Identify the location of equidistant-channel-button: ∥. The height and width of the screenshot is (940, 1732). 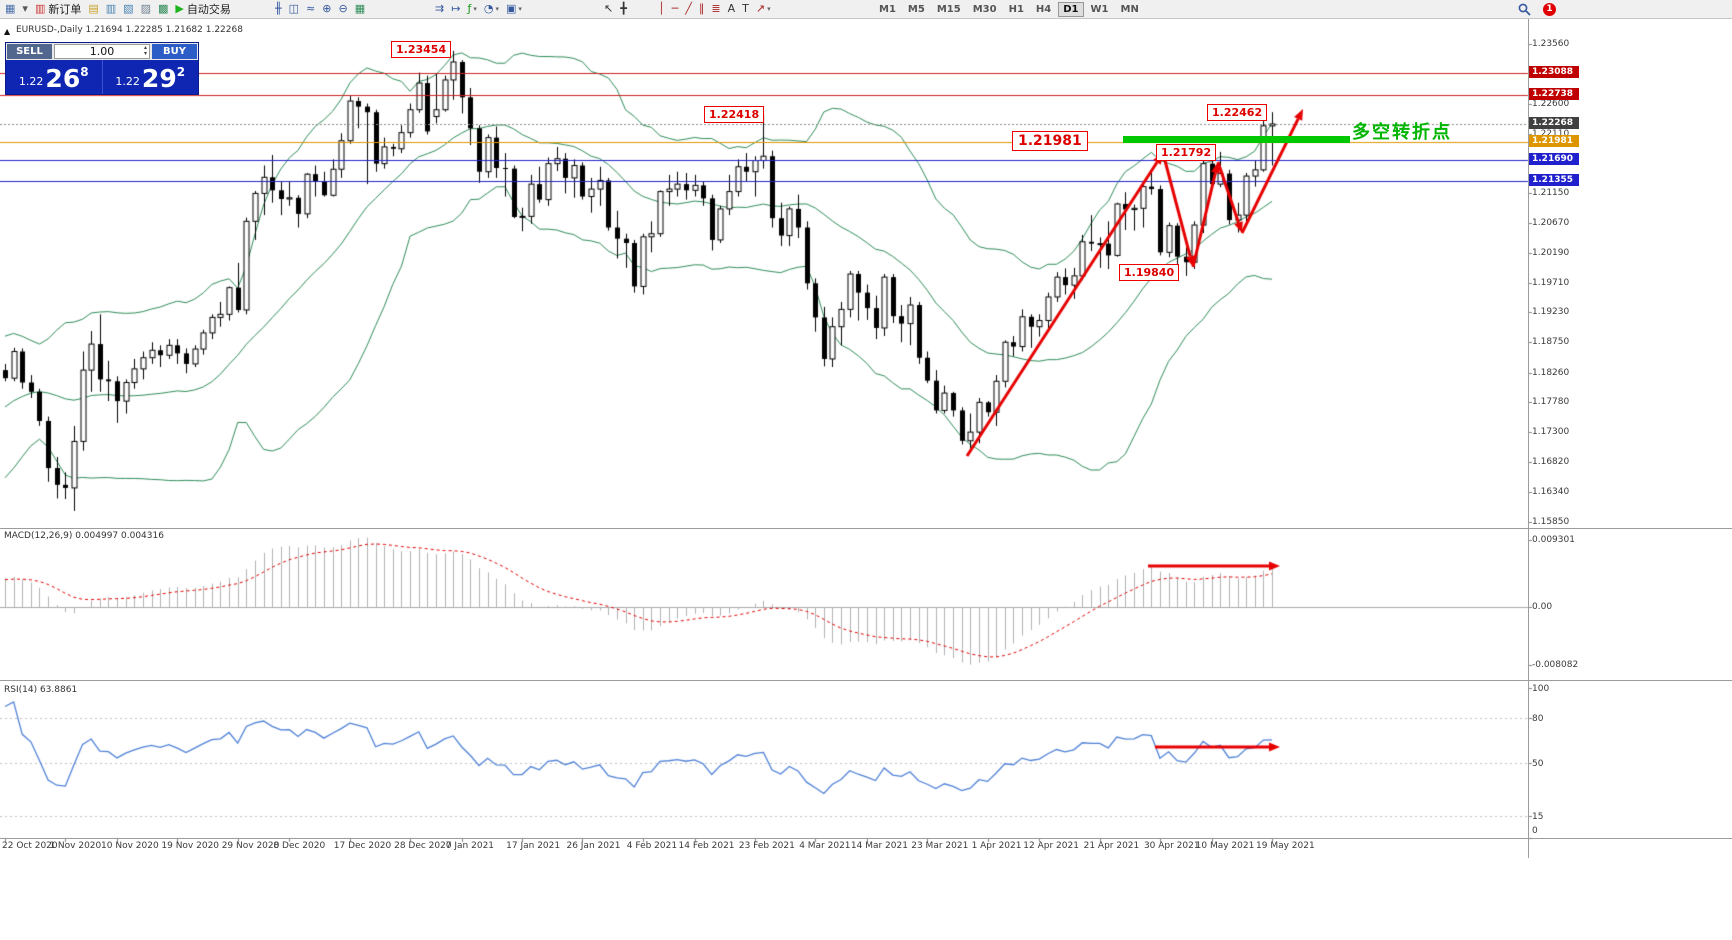
(702, 9).